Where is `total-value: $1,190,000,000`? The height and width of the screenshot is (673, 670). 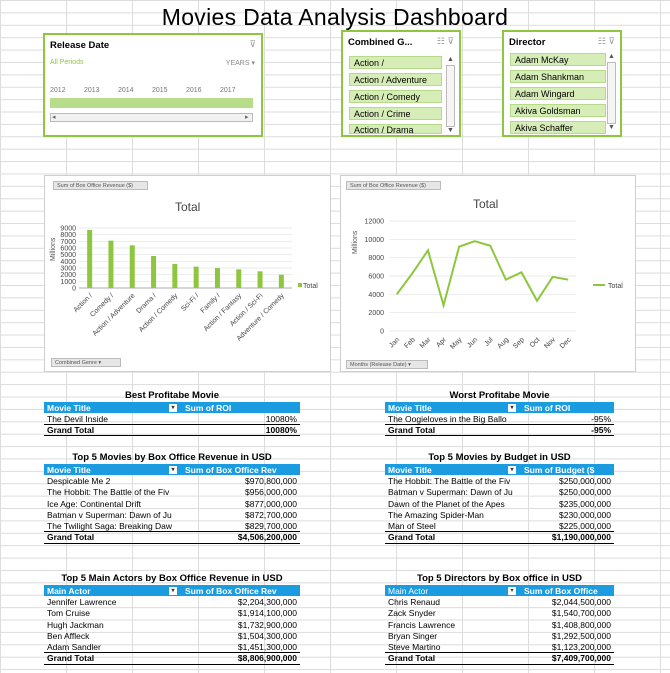
total-value: $1,190,000,000 is located at coordinates (567, 537).